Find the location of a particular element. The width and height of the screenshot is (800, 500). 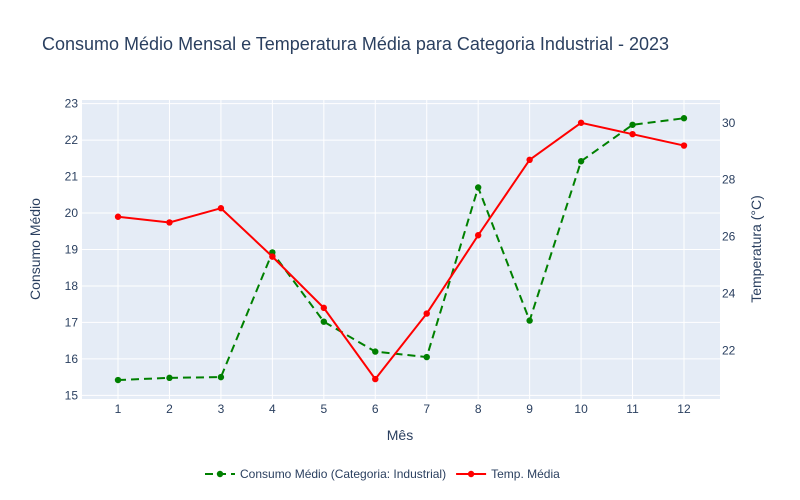

left-y-tick-label: 23 is located at coordinates (72, 104).